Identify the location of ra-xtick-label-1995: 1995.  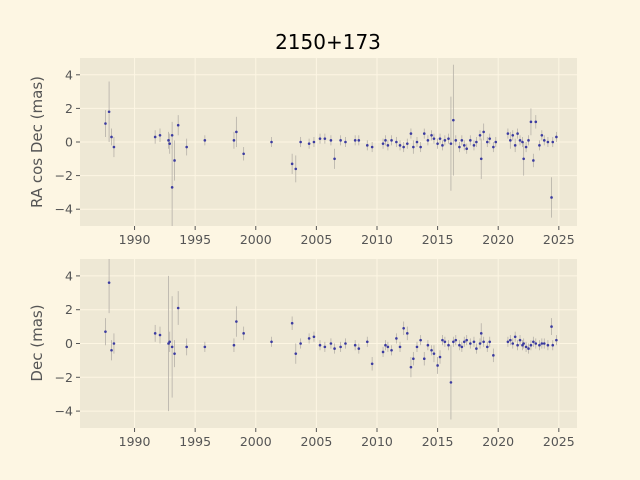
(195, 239).